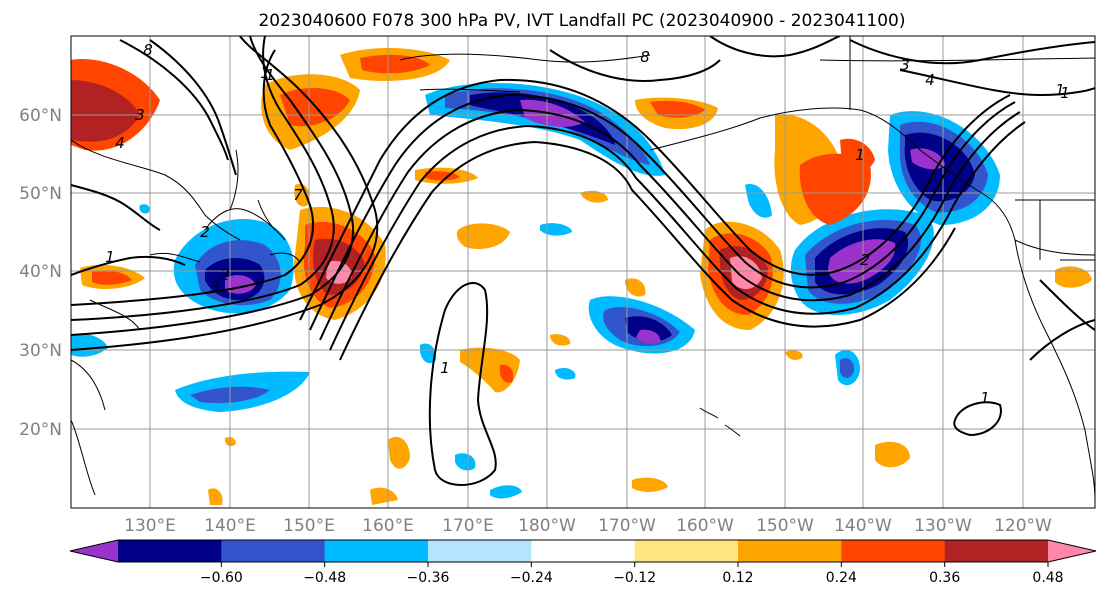 The height and width of the screenshot is (601, 1105). What do you see at coordinates (230, 526) in the screenshot?
I see `lon-tick-label: 140°E` at bounding box center [230, 526].